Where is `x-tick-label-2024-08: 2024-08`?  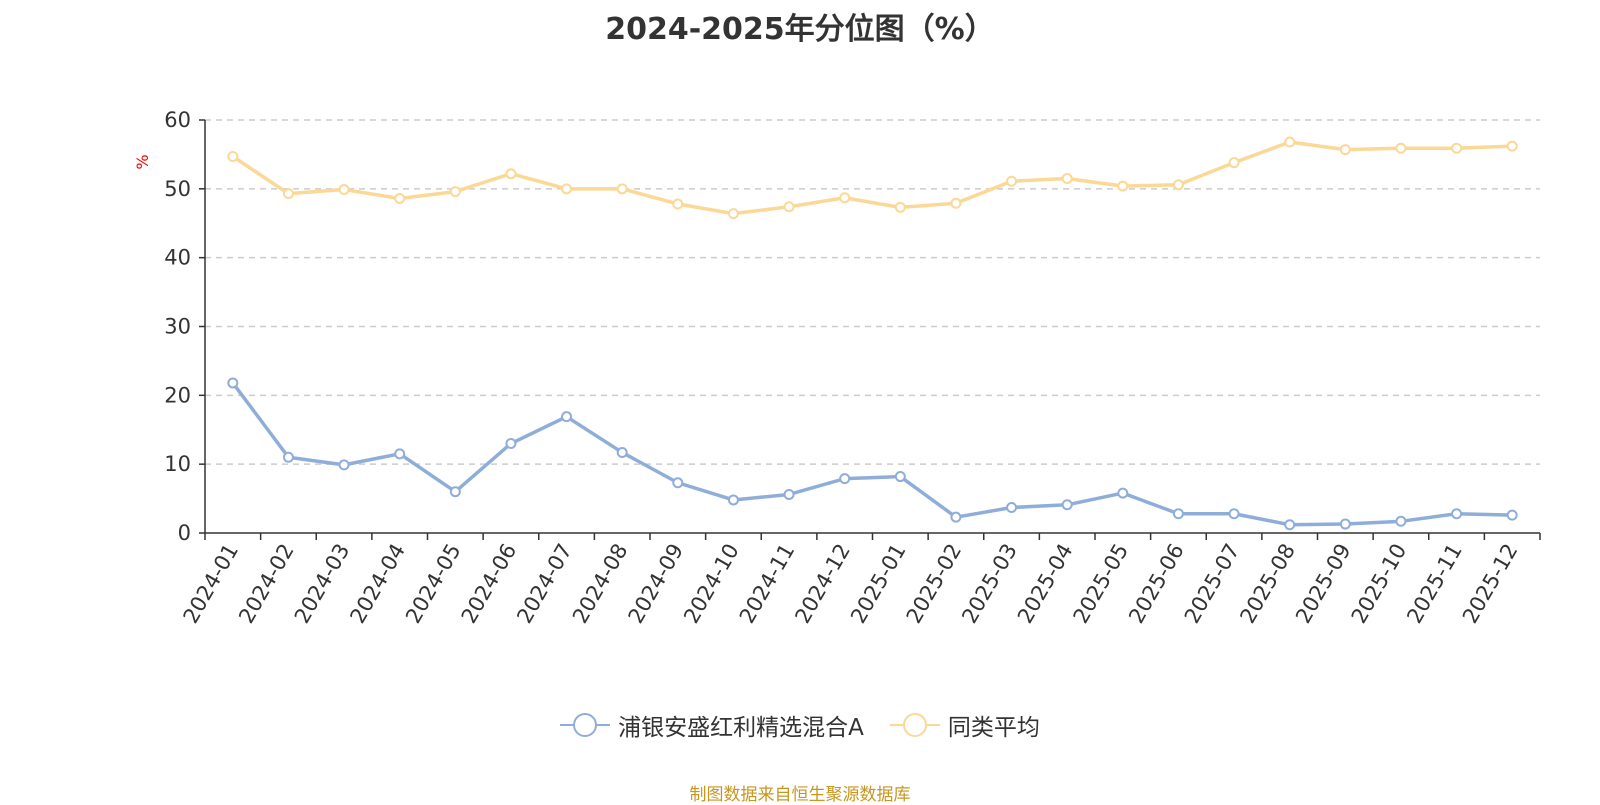 x-tick-label-2024-08: 2024-08 is located at coordinates (600, 584).